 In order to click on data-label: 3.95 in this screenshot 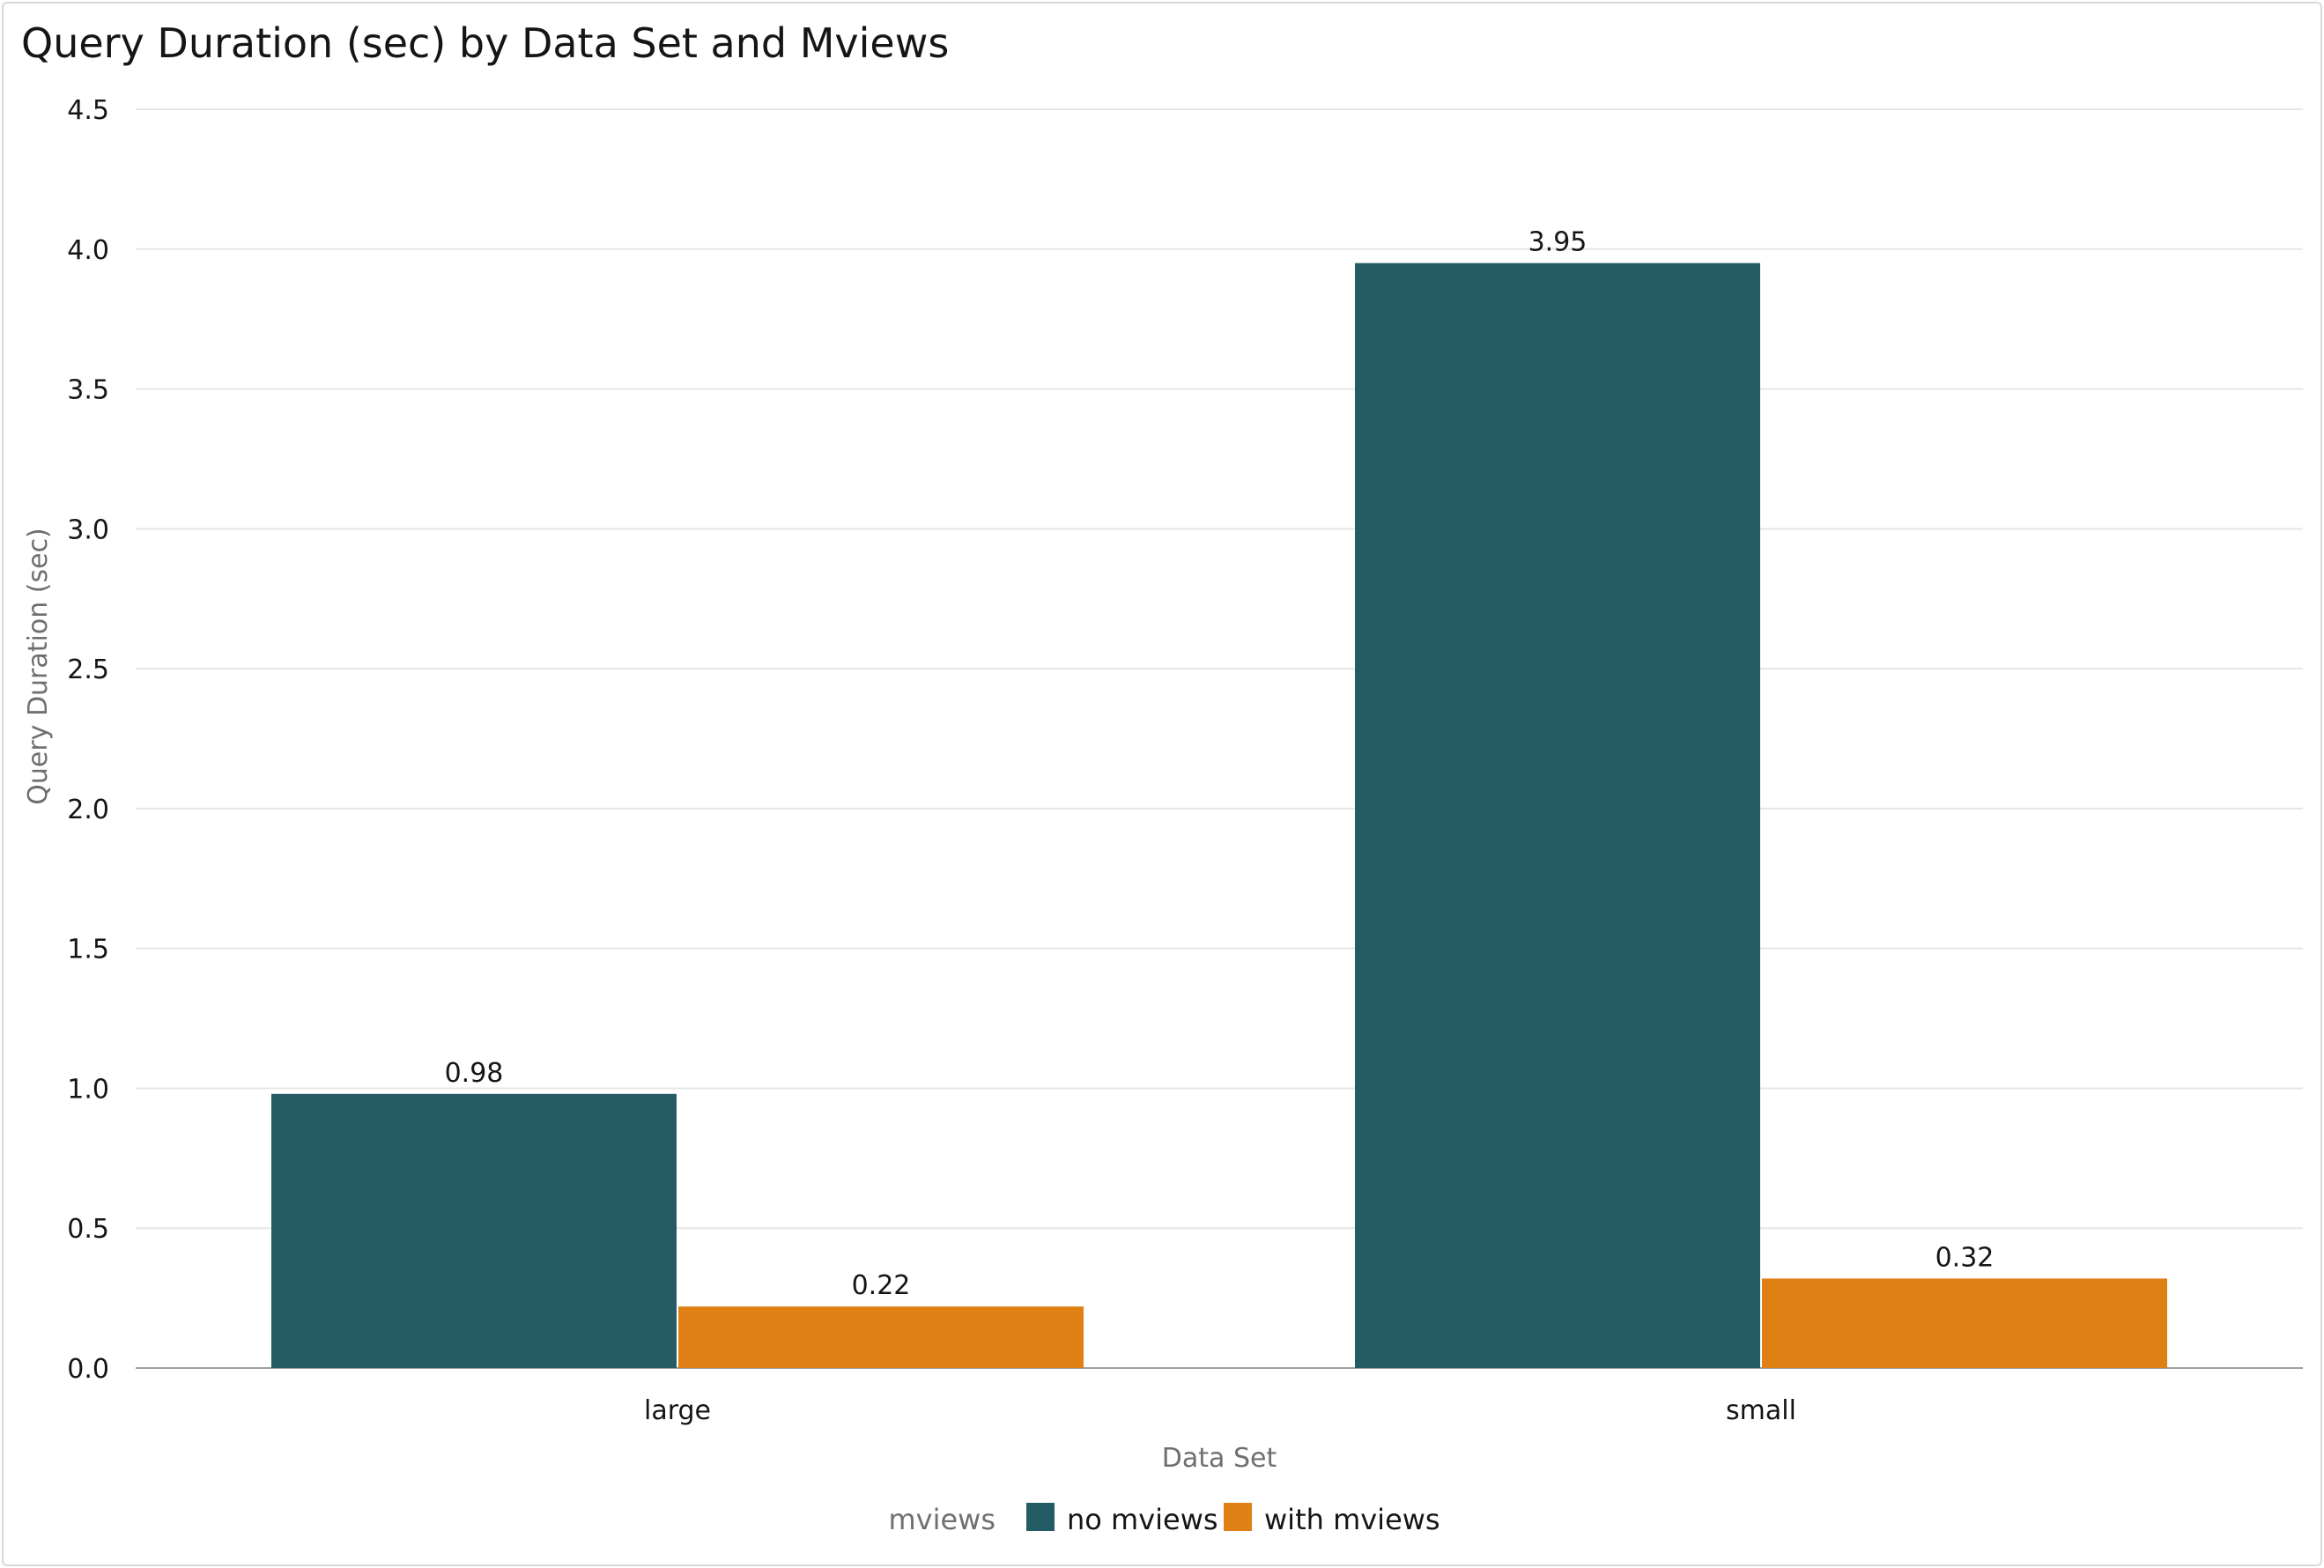, I will do `click(1558, 242)`.